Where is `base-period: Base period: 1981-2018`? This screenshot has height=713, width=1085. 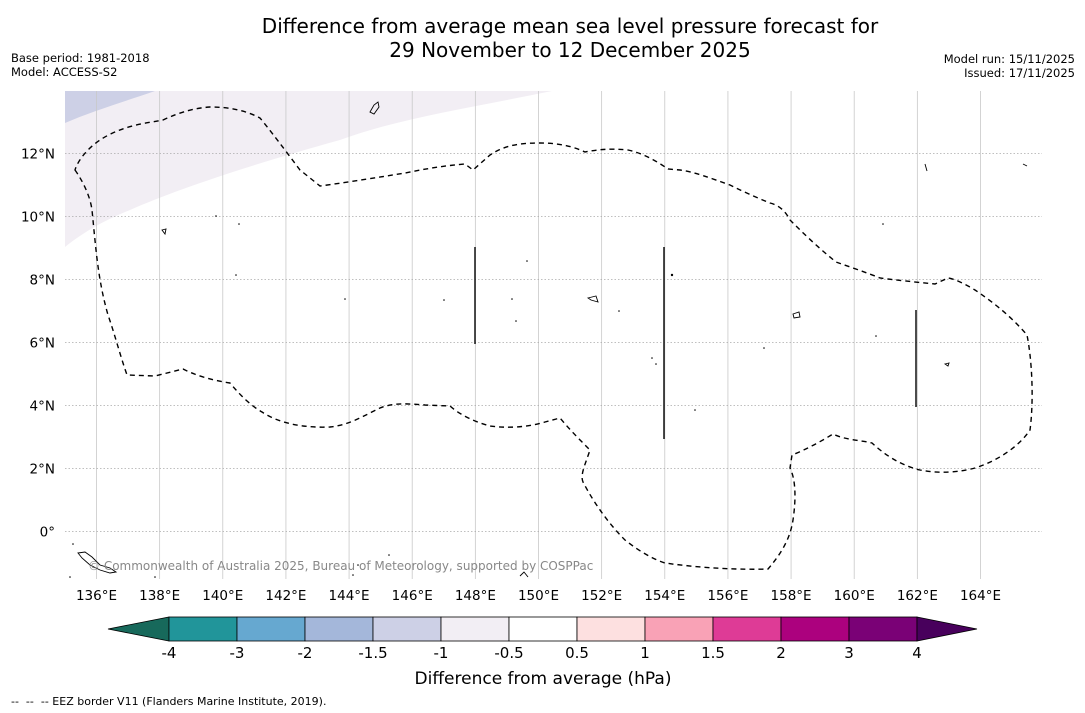 base-period: Base period: 1981-2018 is located at coordinates (80, 58).